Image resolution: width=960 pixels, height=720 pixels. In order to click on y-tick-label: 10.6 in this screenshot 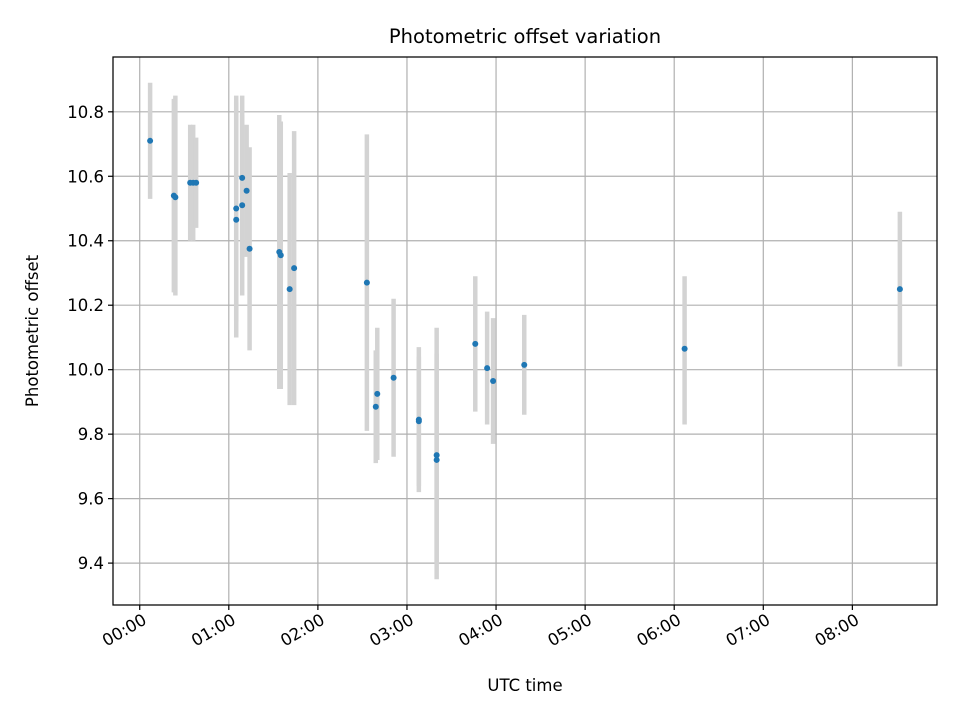, I will do `click(85, 176)`.